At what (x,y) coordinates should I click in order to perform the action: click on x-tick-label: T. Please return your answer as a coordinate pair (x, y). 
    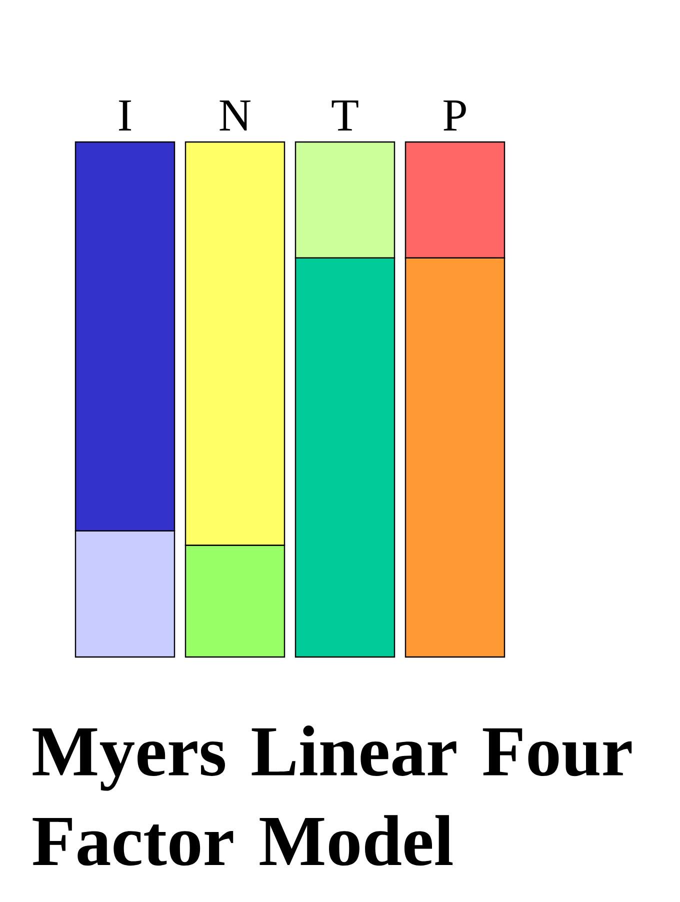
    Looking at the image, I should click on (345, 115).